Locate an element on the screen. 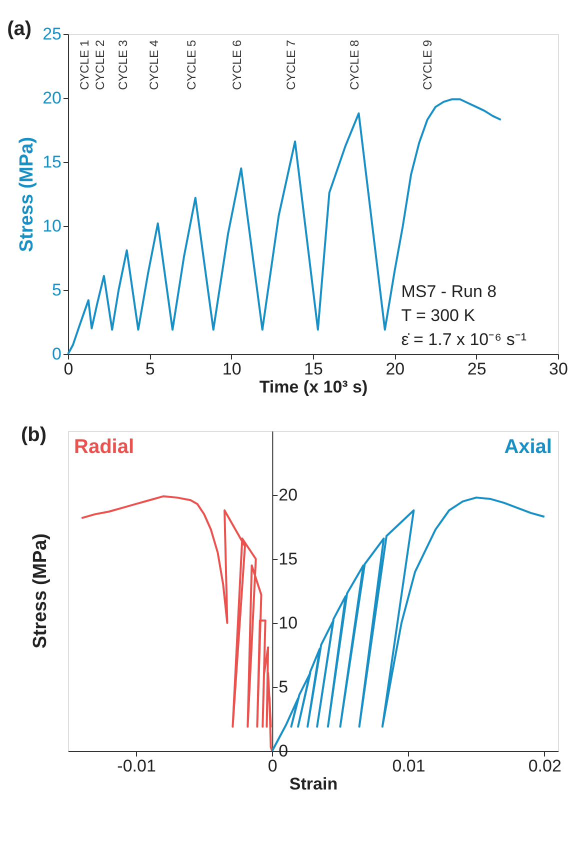 The height and width of the screenshot is (841, 584). x-tick-label: -0.01 is located at coordinates (136, 766).